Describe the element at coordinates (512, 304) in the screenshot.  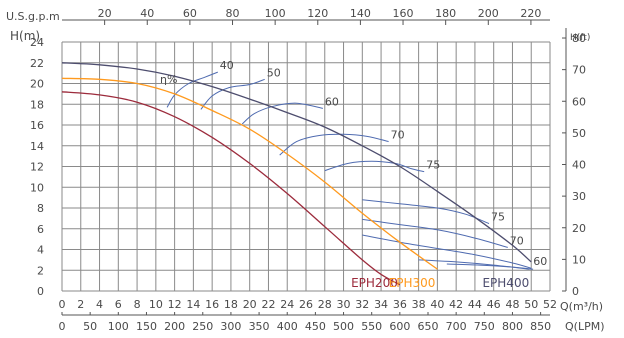
I see `x-tick-label: 48` at that location.